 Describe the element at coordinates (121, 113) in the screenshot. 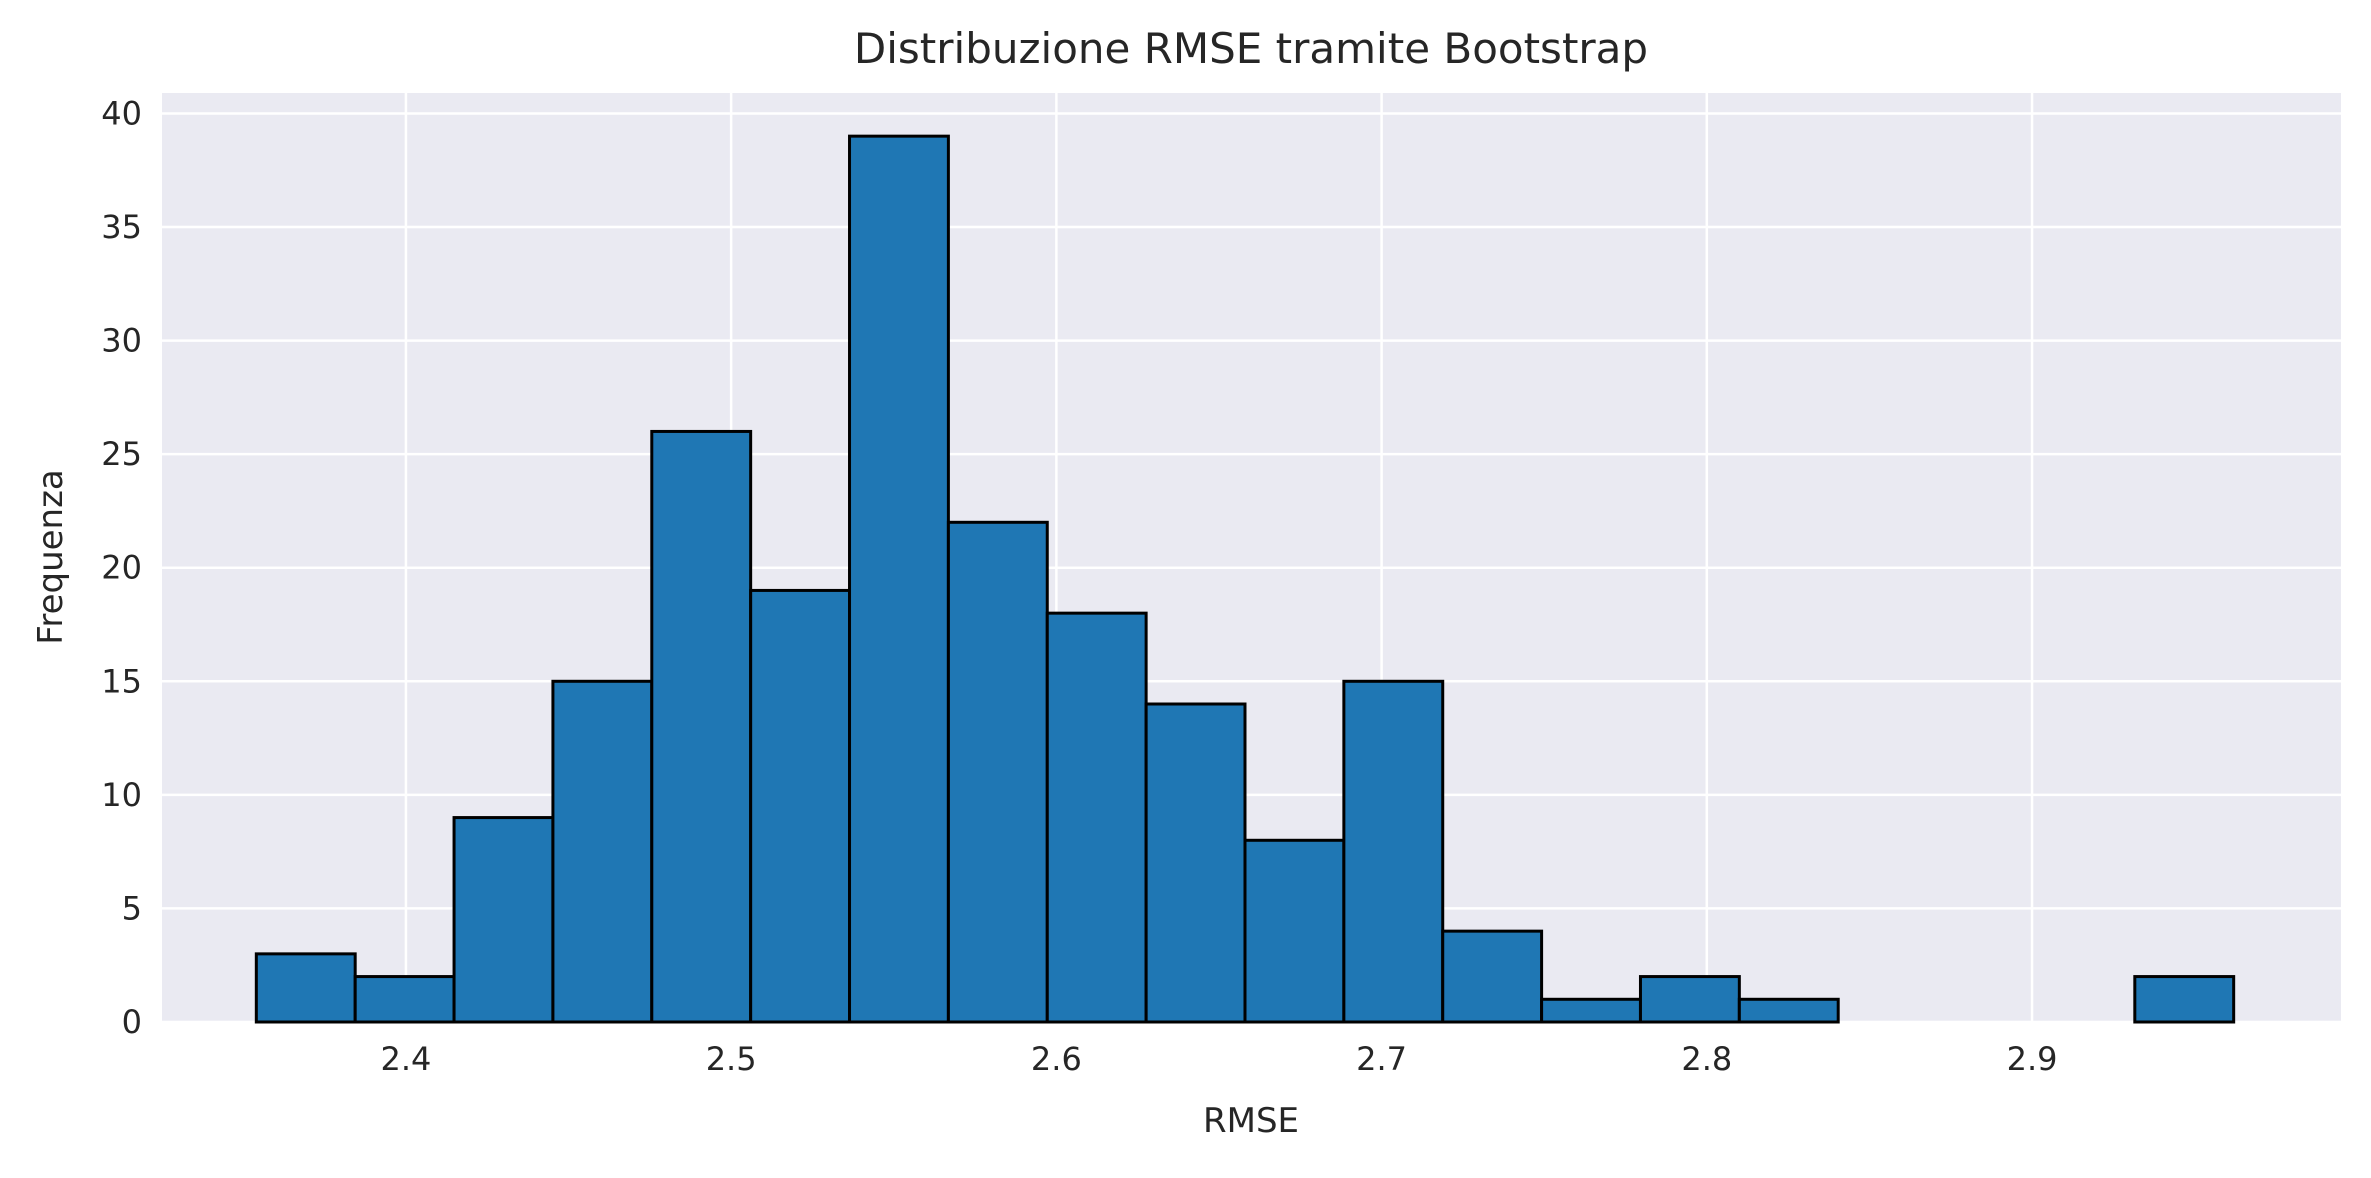

I see `y-tick-label: 40` at that location.